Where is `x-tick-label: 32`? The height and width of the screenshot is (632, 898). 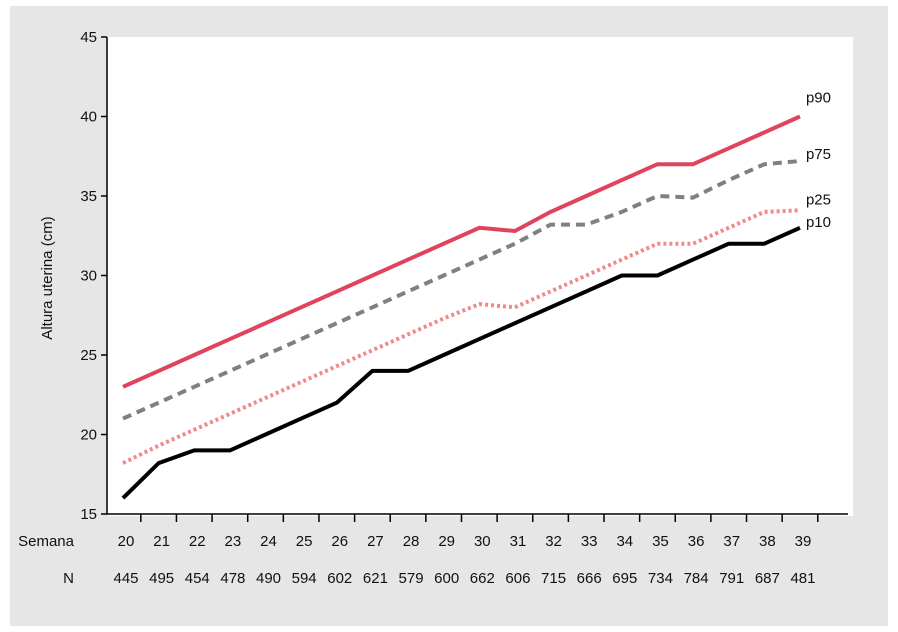
x-tick-label: 32 is located at coordinates (553, 541).